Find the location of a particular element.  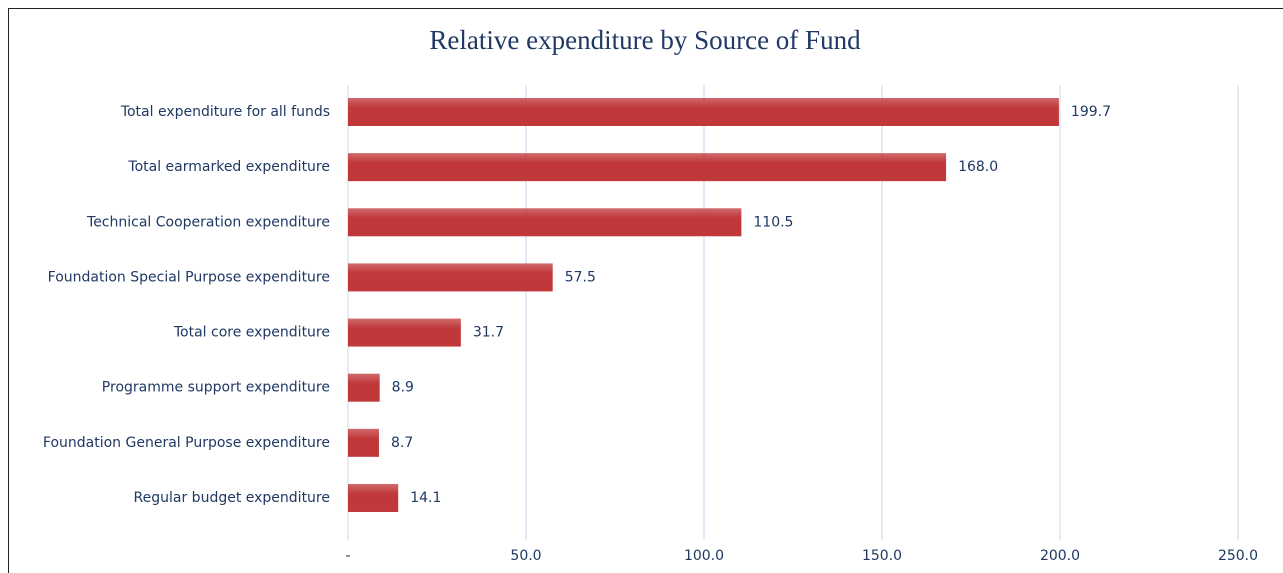

x-tick-label: 100.0 is located at coordinates (704, 556).